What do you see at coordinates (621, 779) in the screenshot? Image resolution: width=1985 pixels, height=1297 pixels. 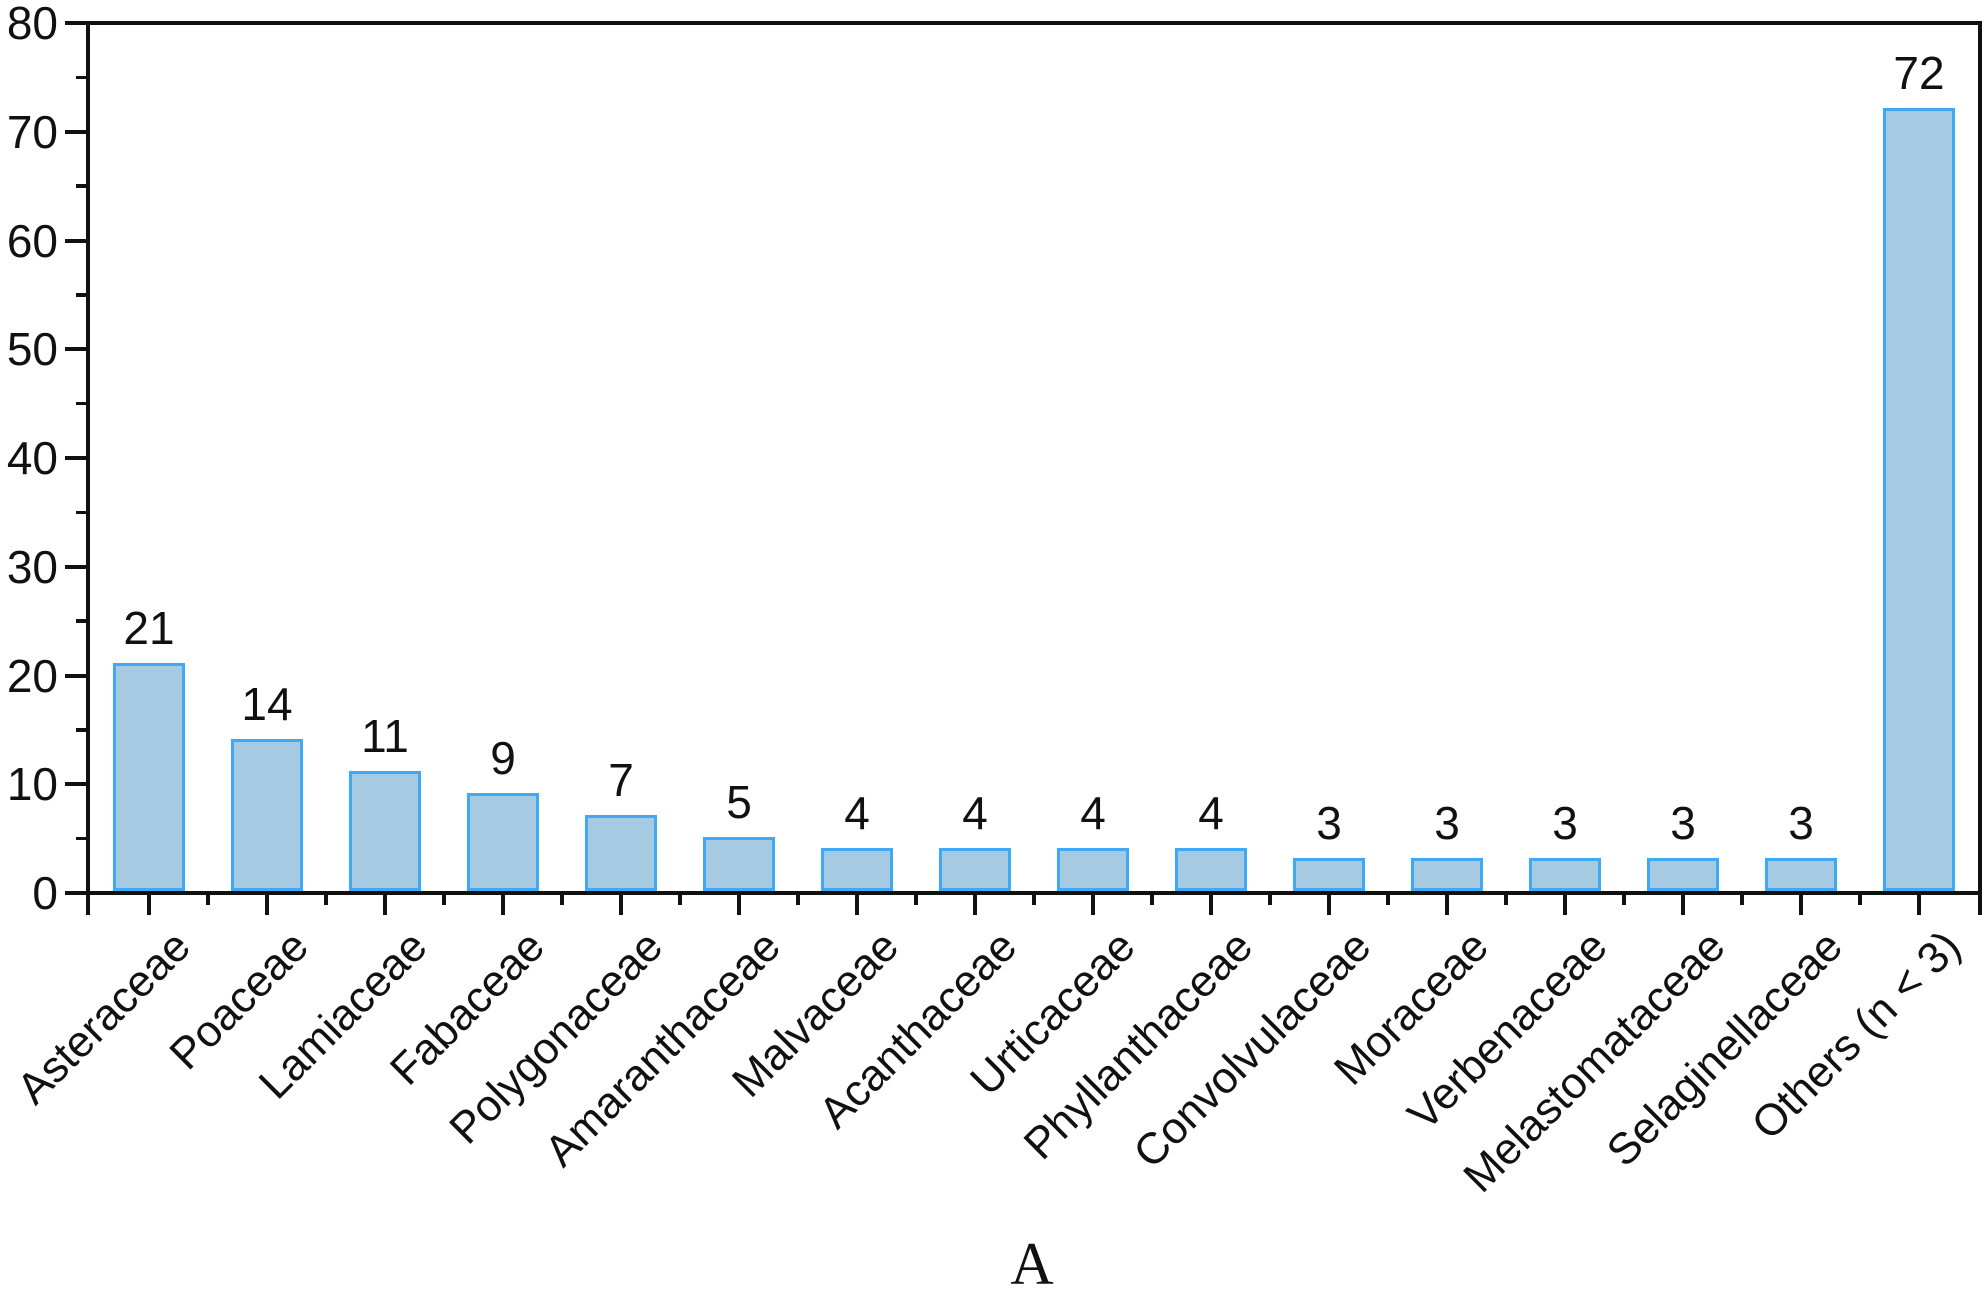 I see `bar-value-label: 7` at bounding box center [621, 779].